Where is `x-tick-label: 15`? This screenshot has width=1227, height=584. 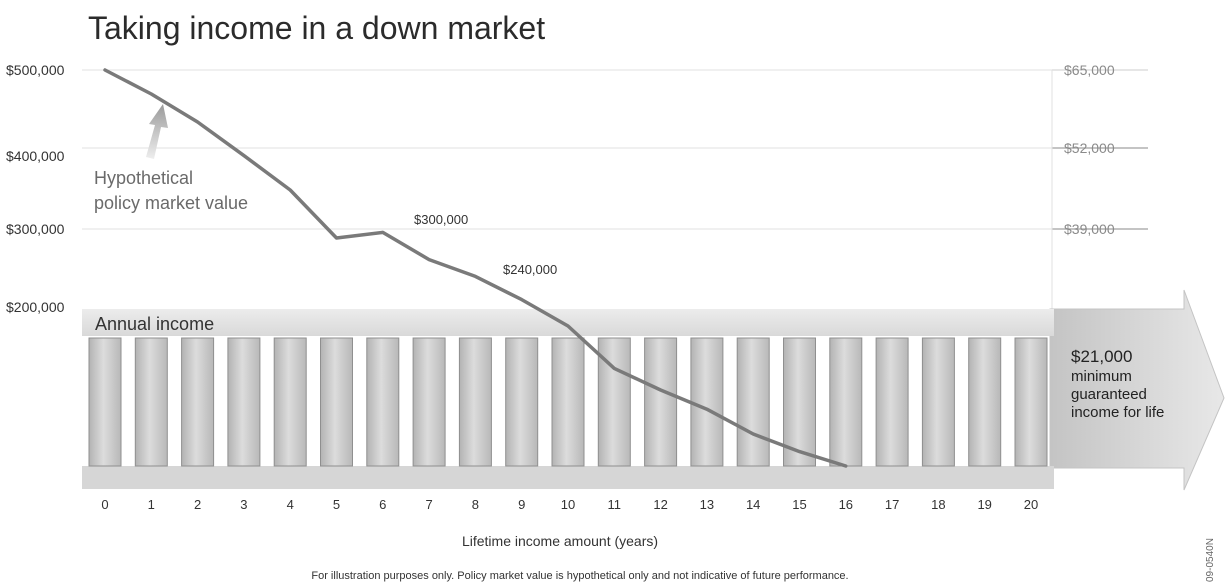
x-tick-label: 15 is located at coordinates (799, 504).